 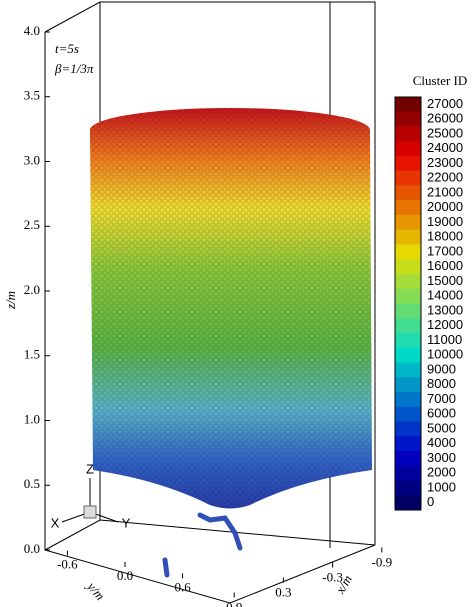 What do you see at coordinates (445, 265) in the screenshot?
I see `colorbar-tick-label: 16000` at bounding box center [445, 265].